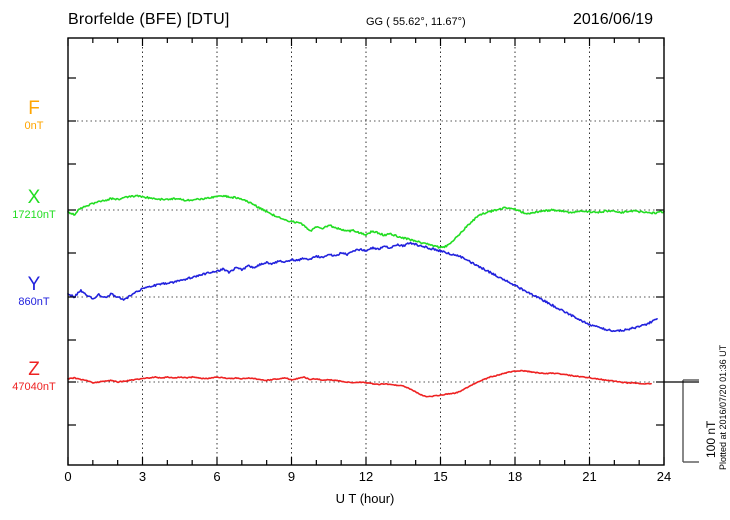 The image size is (730, 520). I want to click on x-tick-label-18: 18, so click(515, 476).